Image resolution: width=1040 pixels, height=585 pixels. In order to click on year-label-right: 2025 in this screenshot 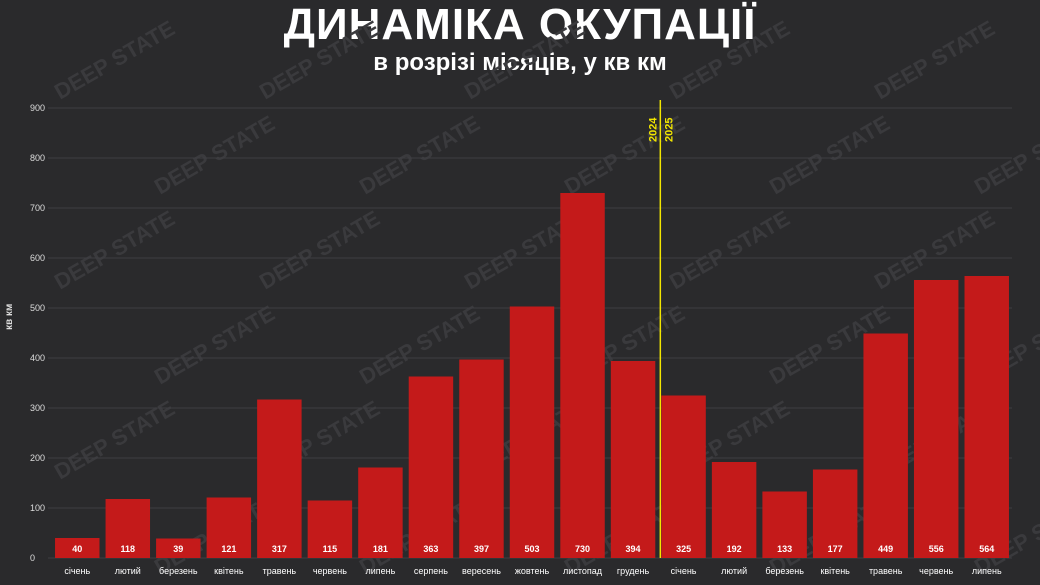, I will do `click(669, 130)`.